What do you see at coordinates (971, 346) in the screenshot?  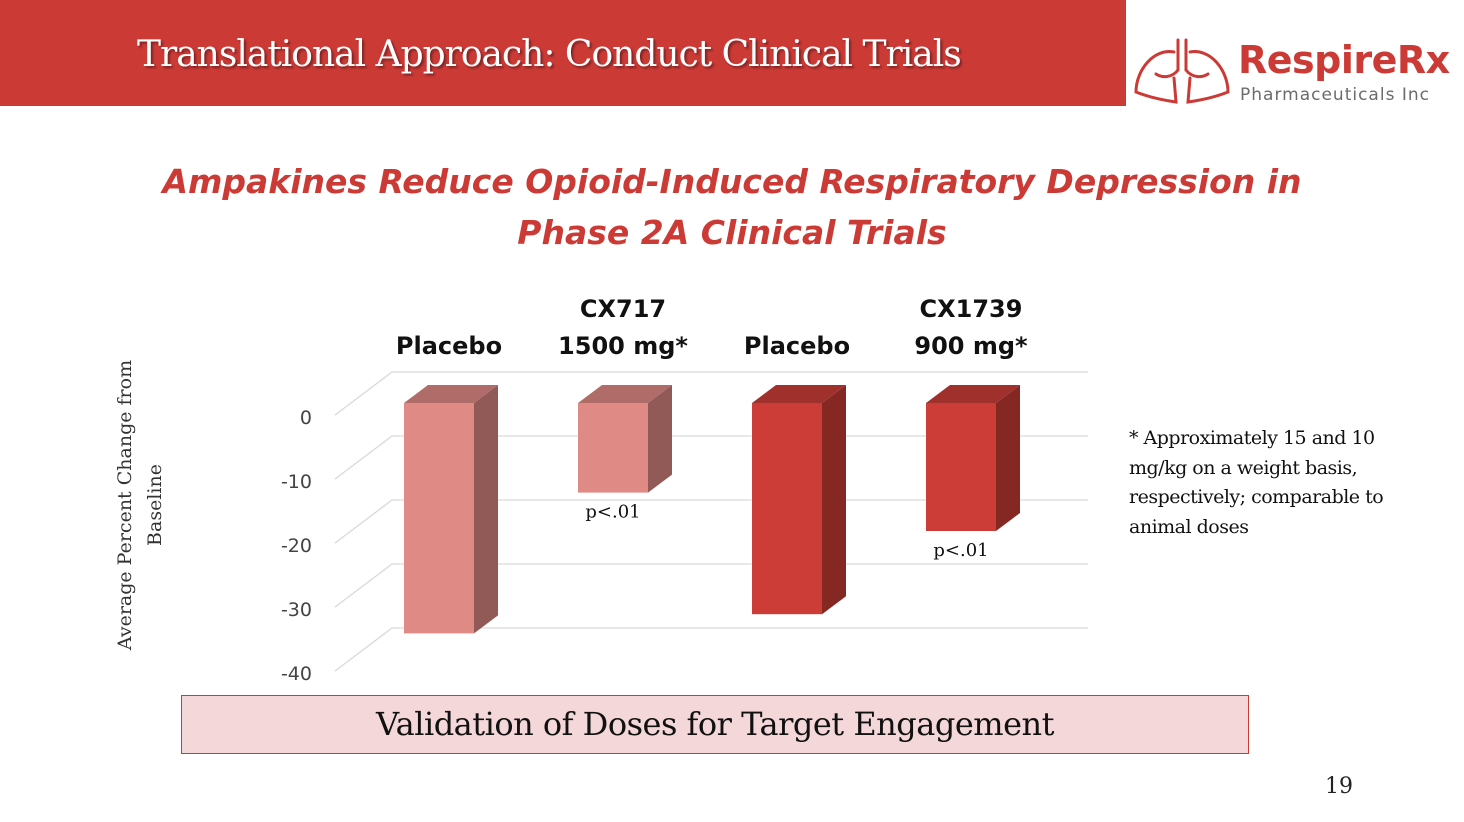 I see `category-label-line: 900 mg*` at bounding box center [971, 346].